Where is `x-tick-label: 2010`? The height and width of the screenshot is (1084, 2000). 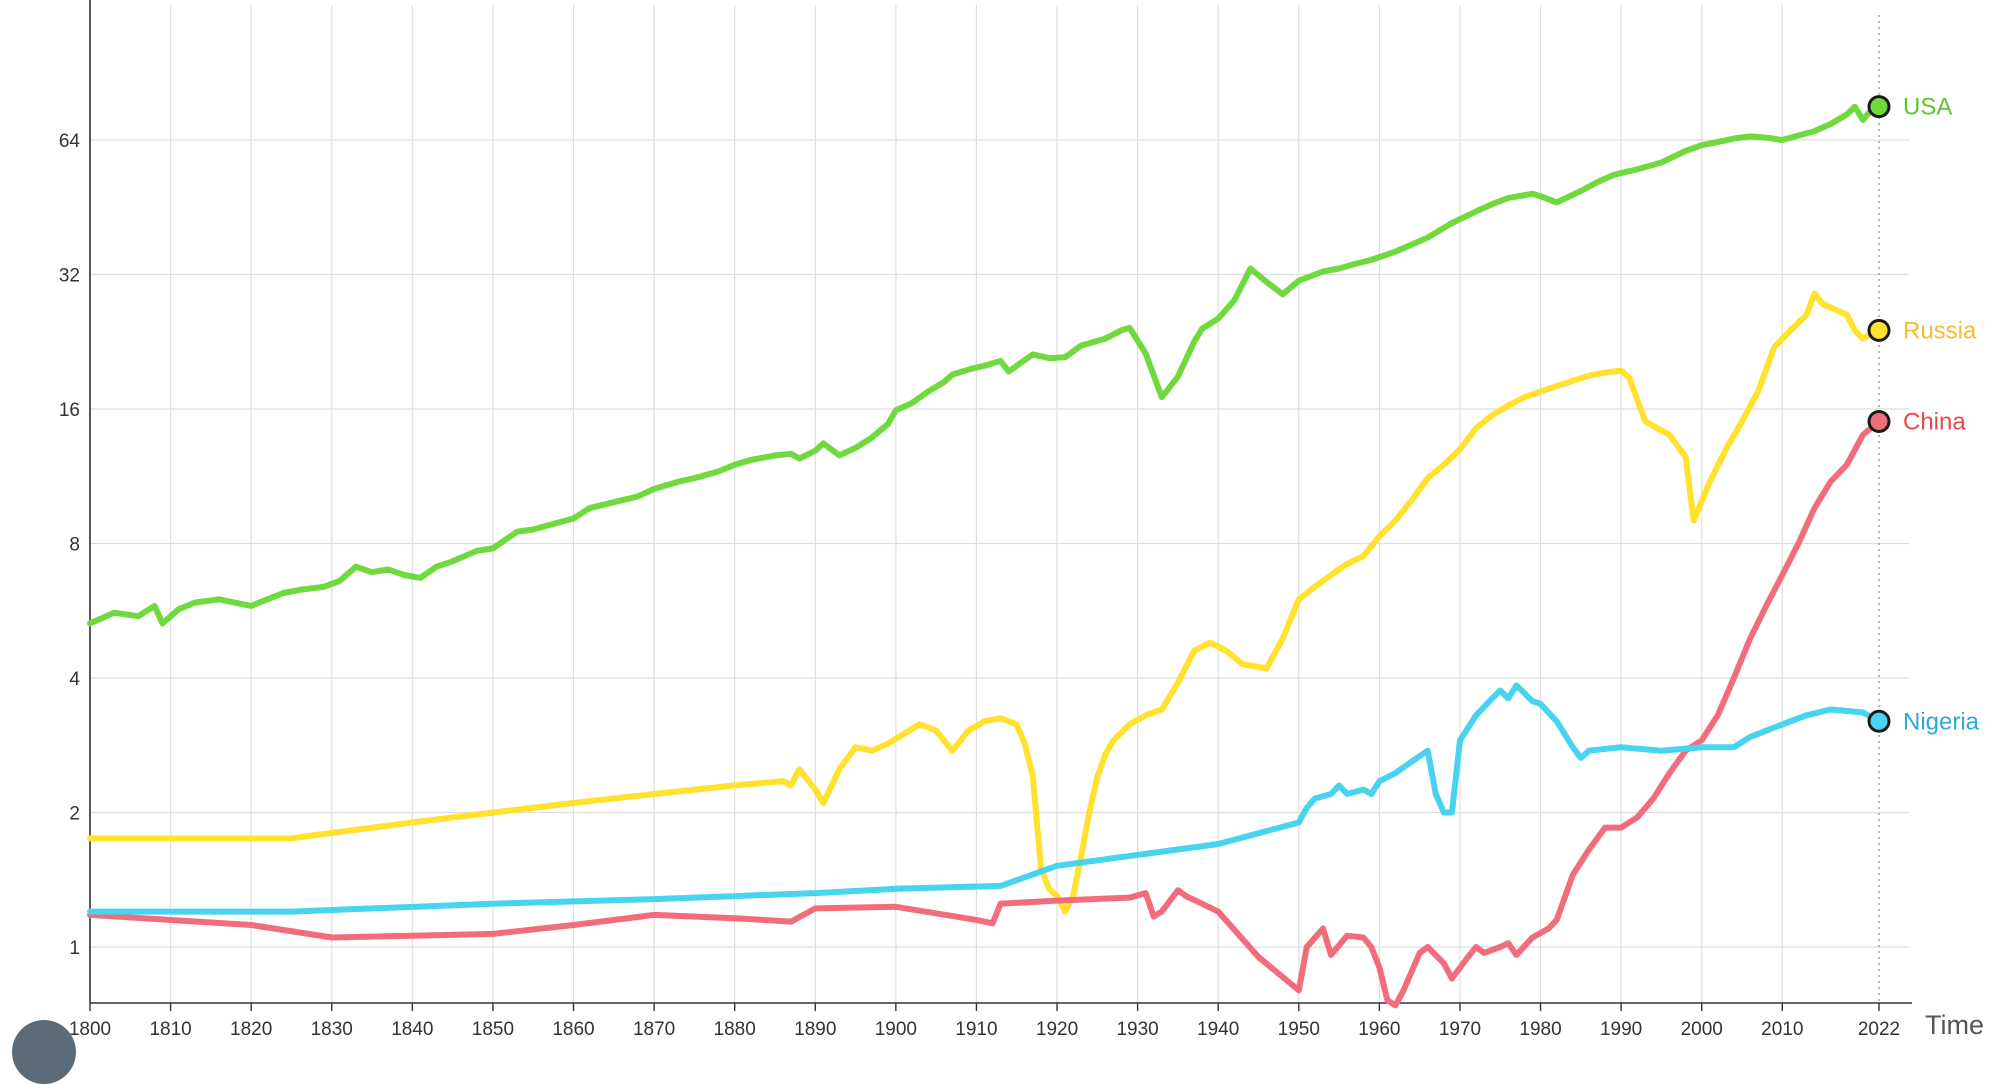
x-tick-label: 2010 is located at coordinates (1782, 1029).